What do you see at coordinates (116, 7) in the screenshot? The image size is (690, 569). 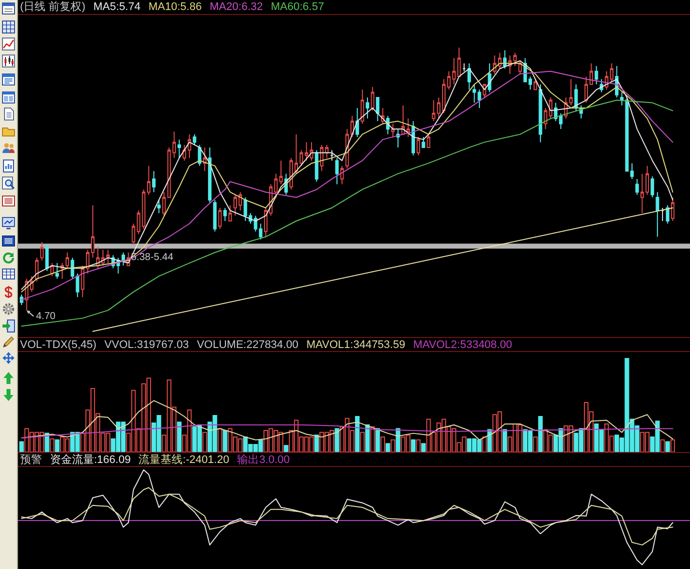 I see `text: MA5:5.74` at bounding box center [116, 7].